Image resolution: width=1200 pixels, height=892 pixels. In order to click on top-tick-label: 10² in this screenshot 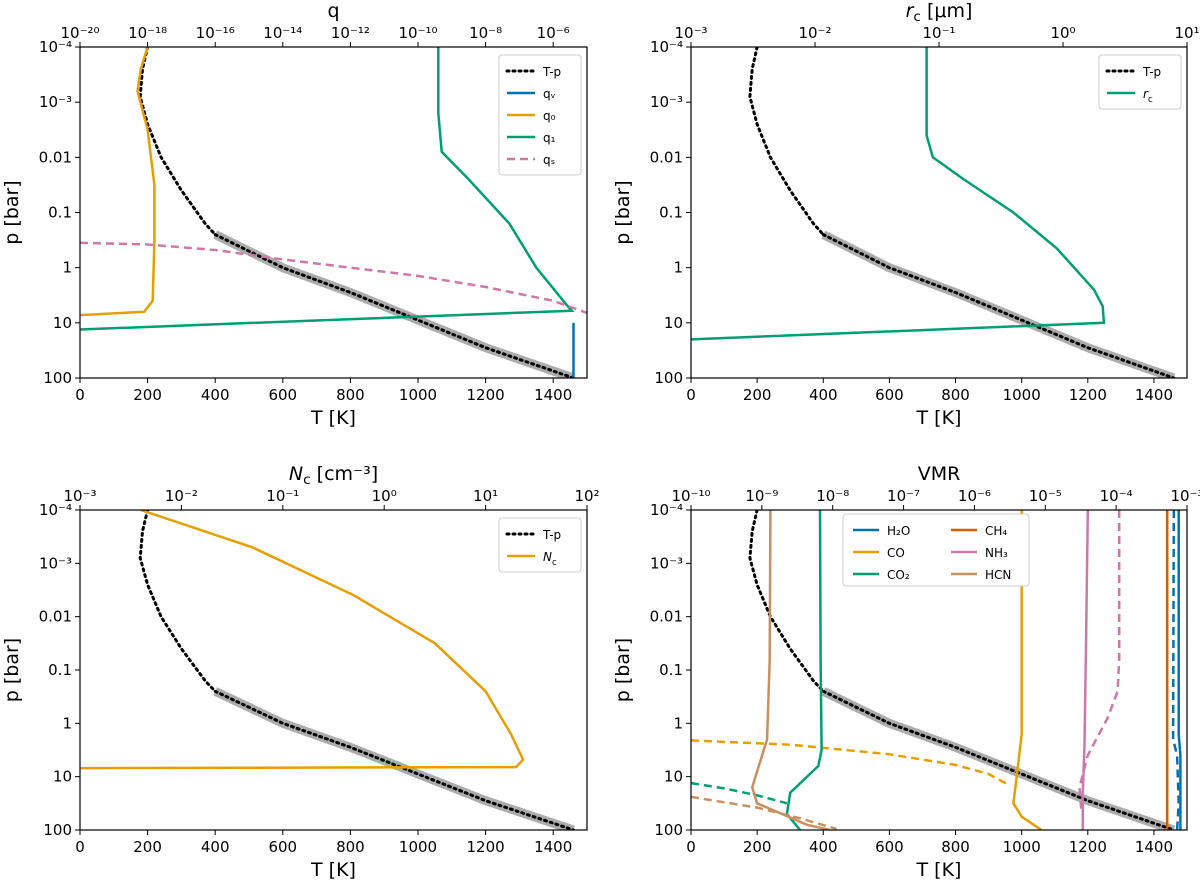, I will do `click(586, 496)`.